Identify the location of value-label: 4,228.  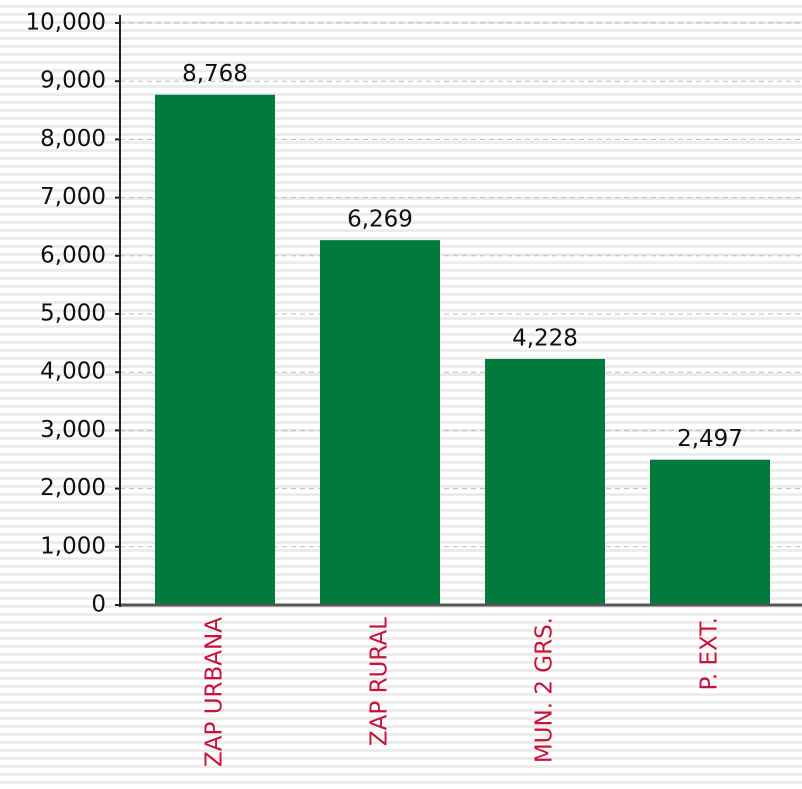
(545, 338).